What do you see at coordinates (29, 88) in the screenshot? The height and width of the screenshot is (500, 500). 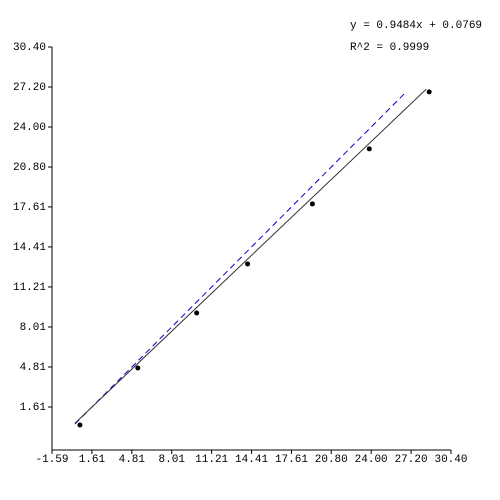 I see `y-tick-label: 27.20` at bounding box center [29, 88].